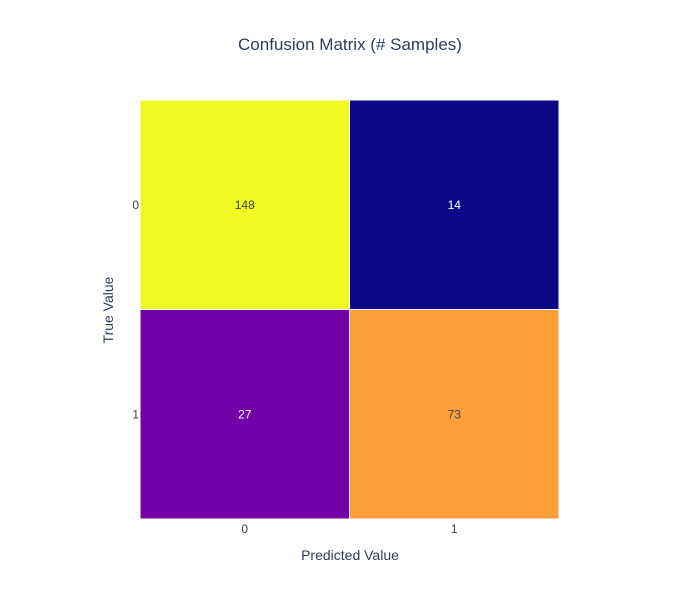  I want to click on cell-value-label-1-0: 27, so click(245, 414).